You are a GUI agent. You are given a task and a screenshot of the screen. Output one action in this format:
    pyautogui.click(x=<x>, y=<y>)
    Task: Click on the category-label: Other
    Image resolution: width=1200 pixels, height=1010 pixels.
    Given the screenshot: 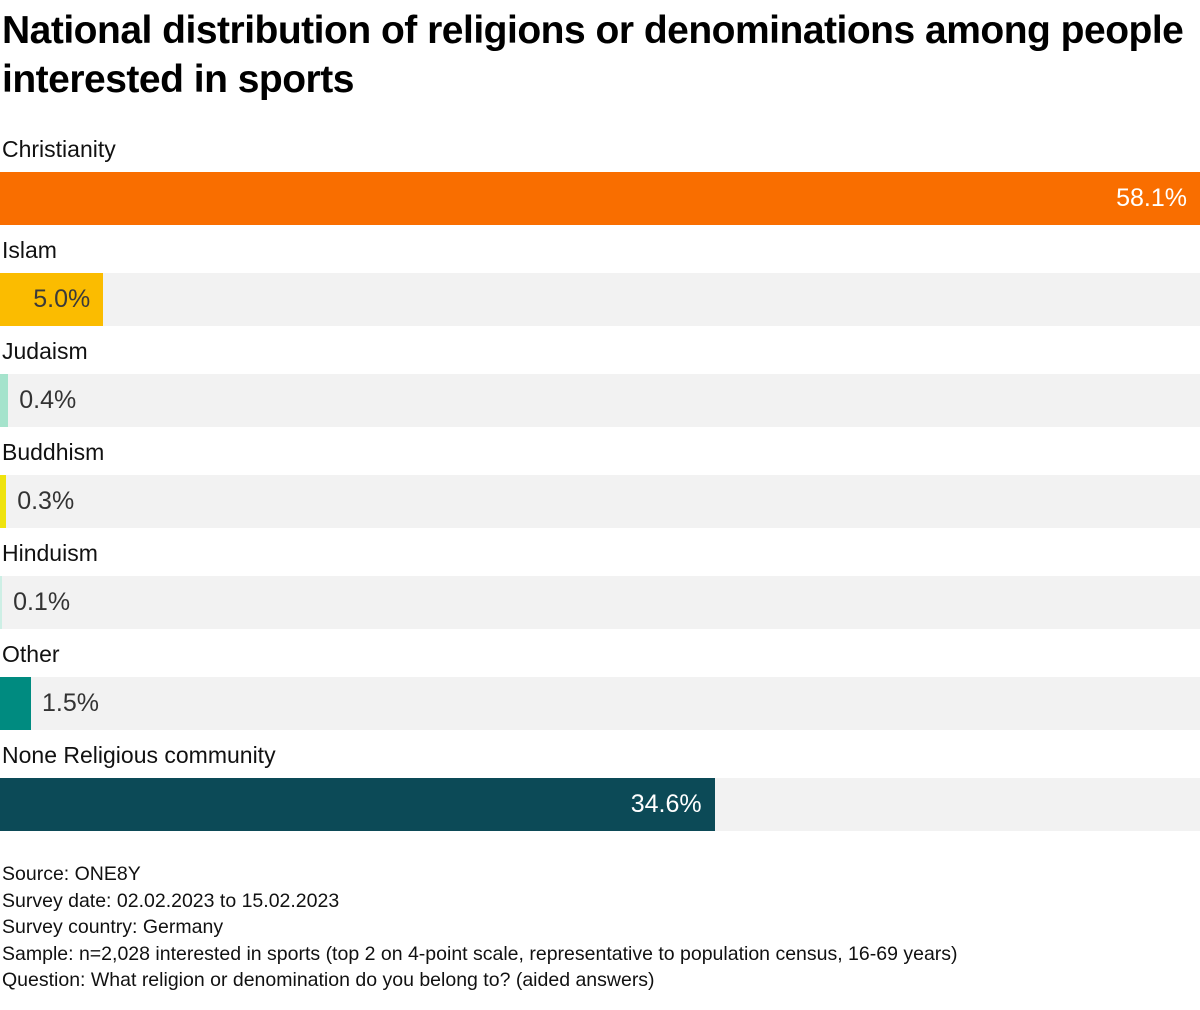 What is the action you would take?
    pyautogui.click(x=31, y=654)
    